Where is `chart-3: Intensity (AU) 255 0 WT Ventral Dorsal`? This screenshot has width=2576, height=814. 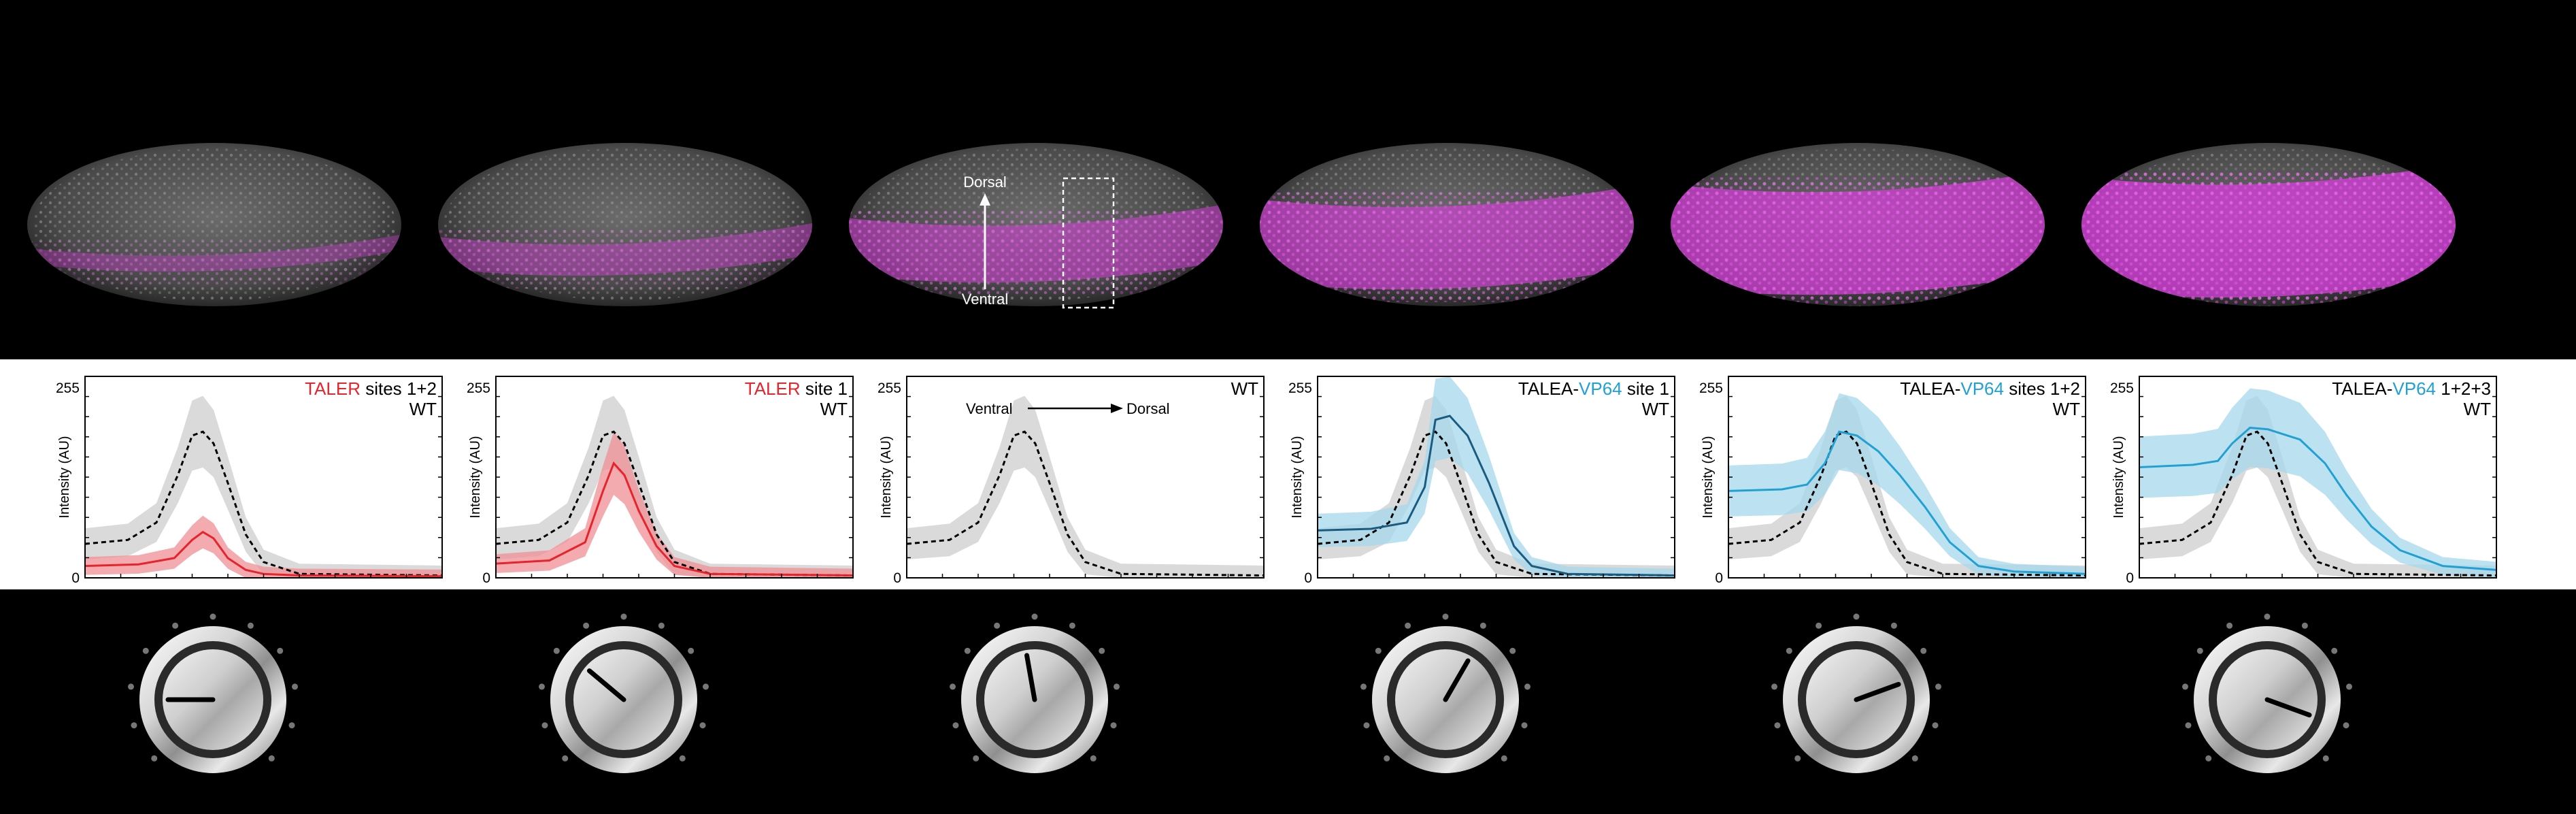
chart-3: Intensity (AU) 255 0 WT Ventral Dorsal is located at coordinates (1071, 481).